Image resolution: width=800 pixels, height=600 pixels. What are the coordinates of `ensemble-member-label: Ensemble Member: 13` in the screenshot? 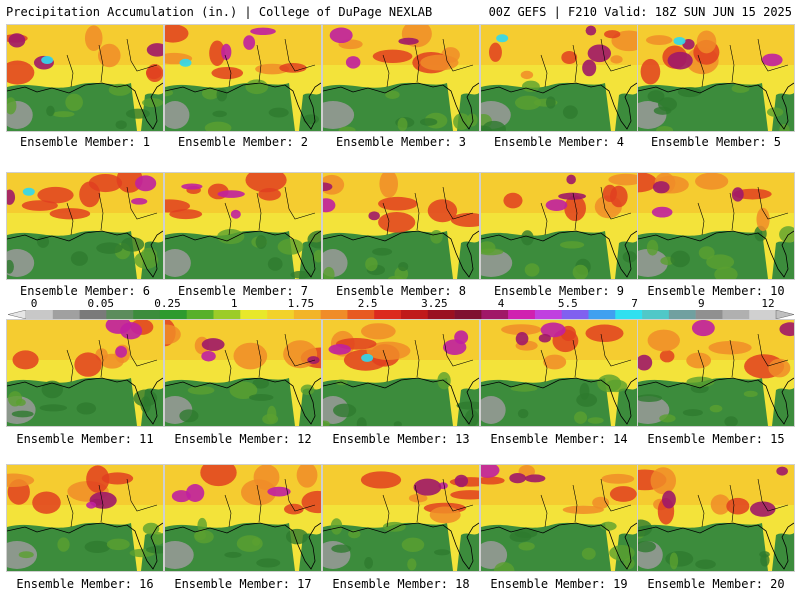 It's located at (401, 439).